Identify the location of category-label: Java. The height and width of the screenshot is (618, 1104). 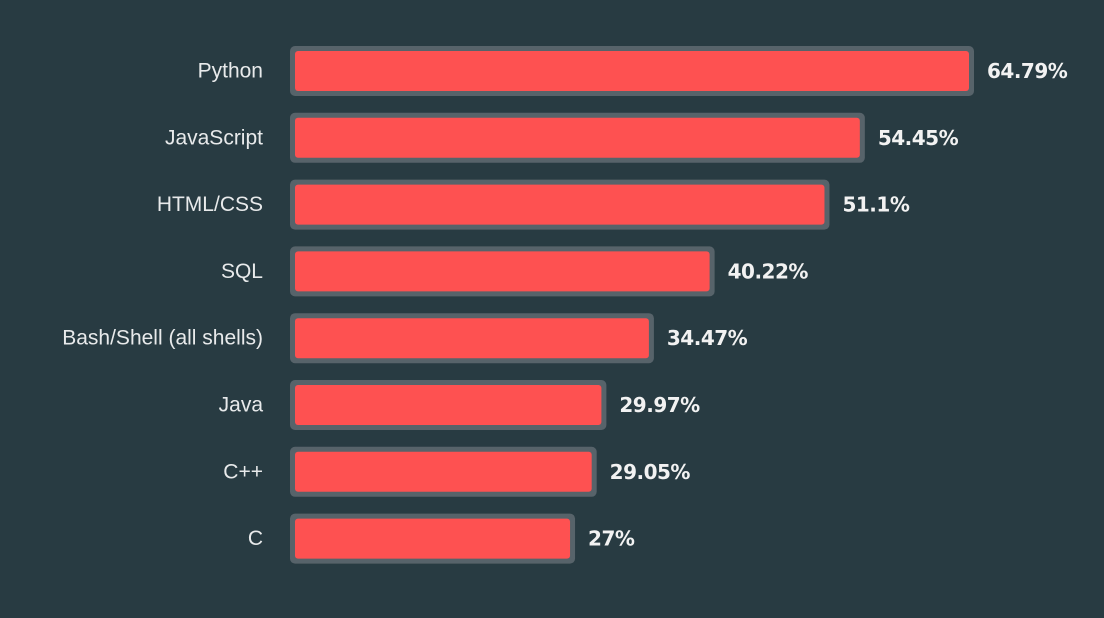
(241, 405).